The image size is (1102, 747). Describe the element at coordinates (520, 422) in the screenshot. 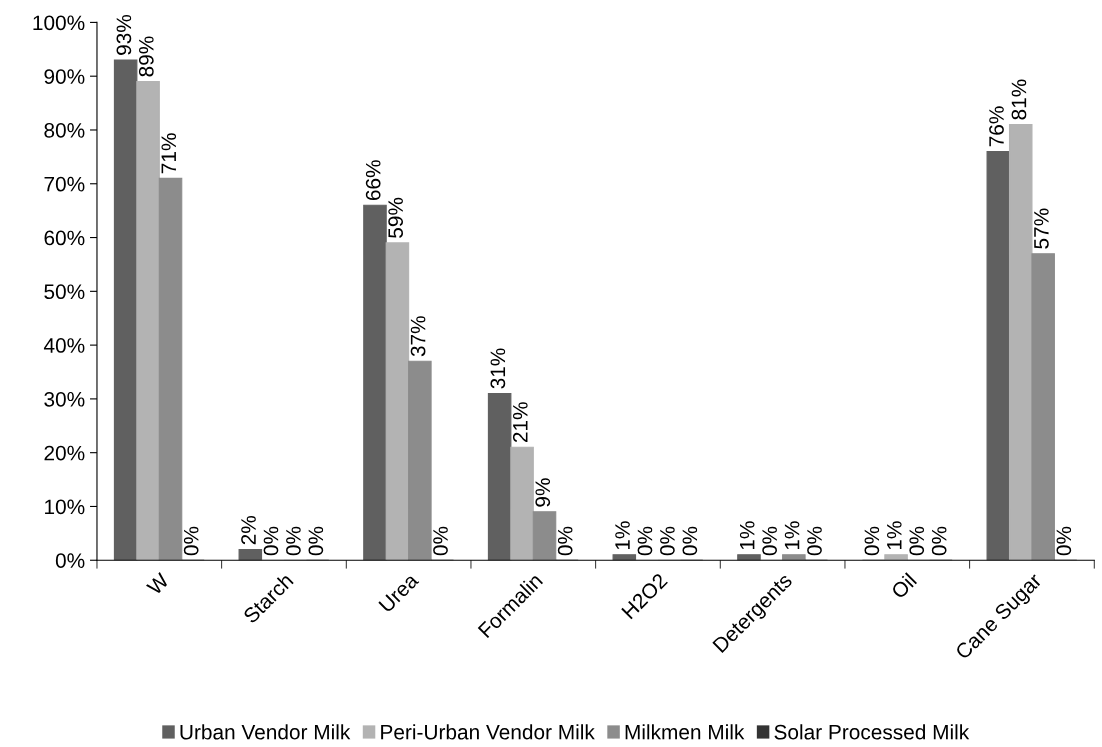

I see `data-label: 21%` at that location.